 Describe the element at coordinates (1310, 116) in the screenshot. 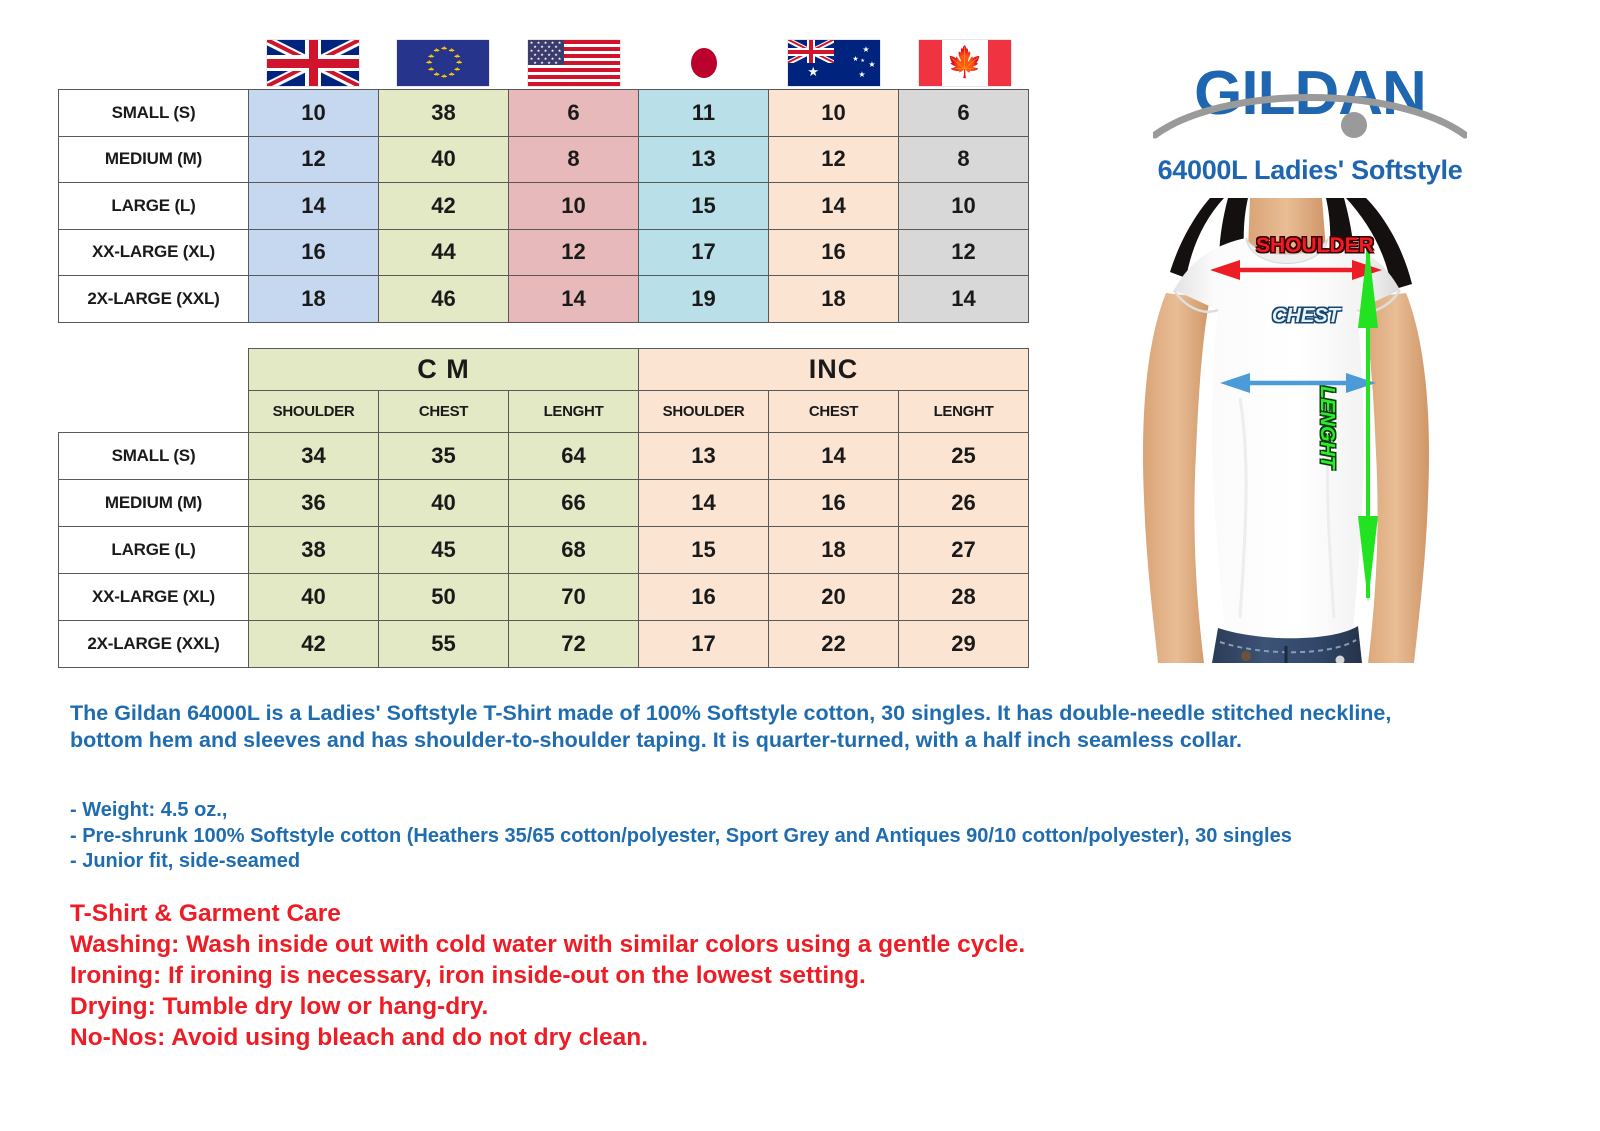

I see `logo-arc-swoosh` at that location.